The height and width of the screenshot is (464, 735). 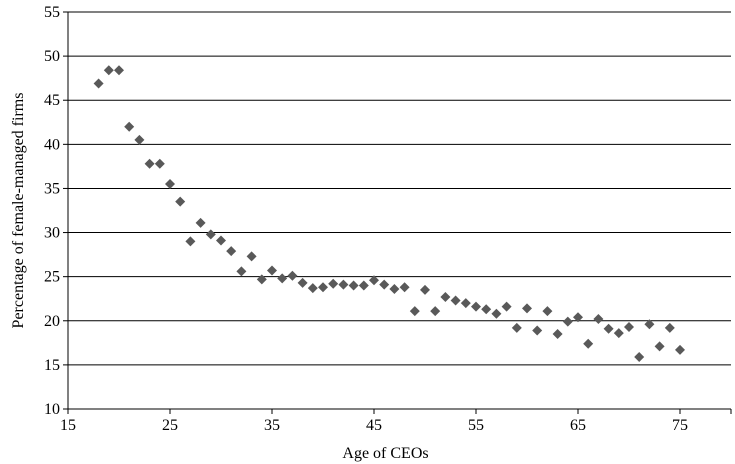 I want to click on y-axis-title: Percentage of female-managed firms, so click(x=18, y=211).